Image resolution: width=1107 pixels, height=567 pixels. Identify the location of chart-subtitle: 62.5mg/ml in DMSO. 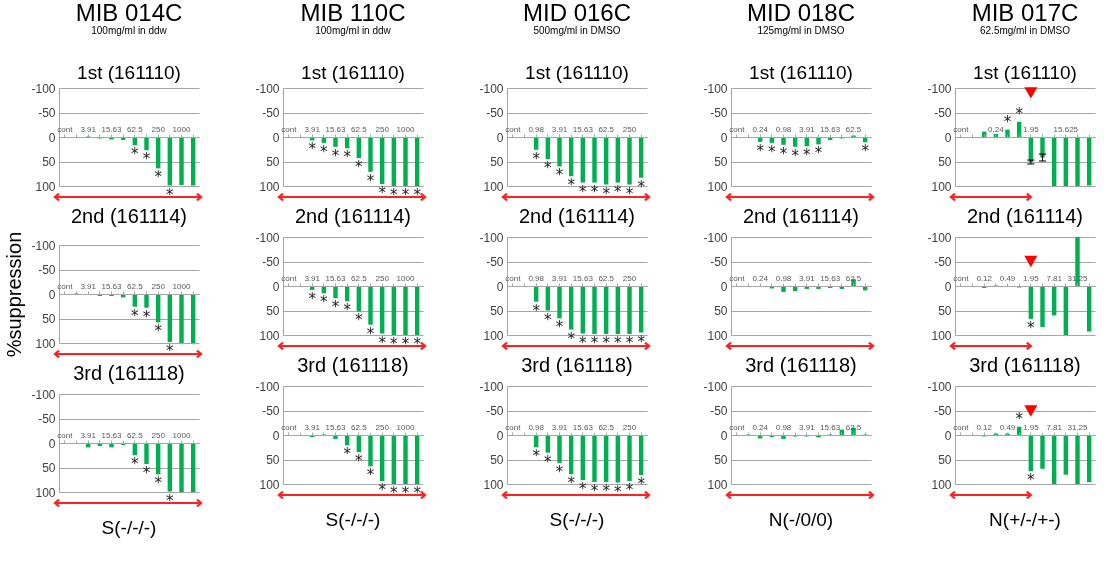
(1025, 30).